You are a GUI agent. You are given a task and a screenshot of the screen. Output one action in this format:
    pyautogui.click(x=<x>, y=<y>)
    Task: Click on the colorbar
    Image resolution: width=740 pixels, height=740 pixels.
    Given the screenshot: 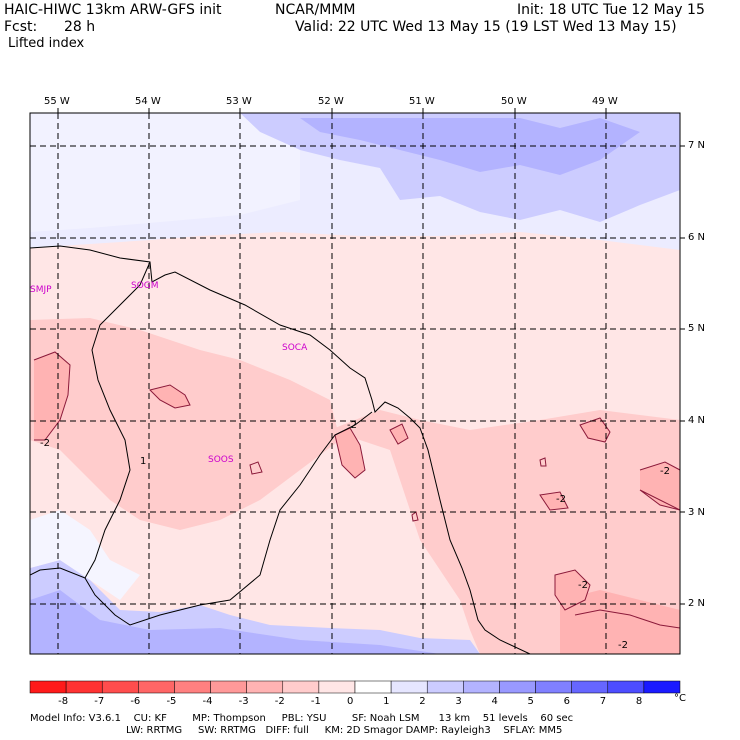 What is the action you would take?
    pyautogui.click(x=355, y=687)
    